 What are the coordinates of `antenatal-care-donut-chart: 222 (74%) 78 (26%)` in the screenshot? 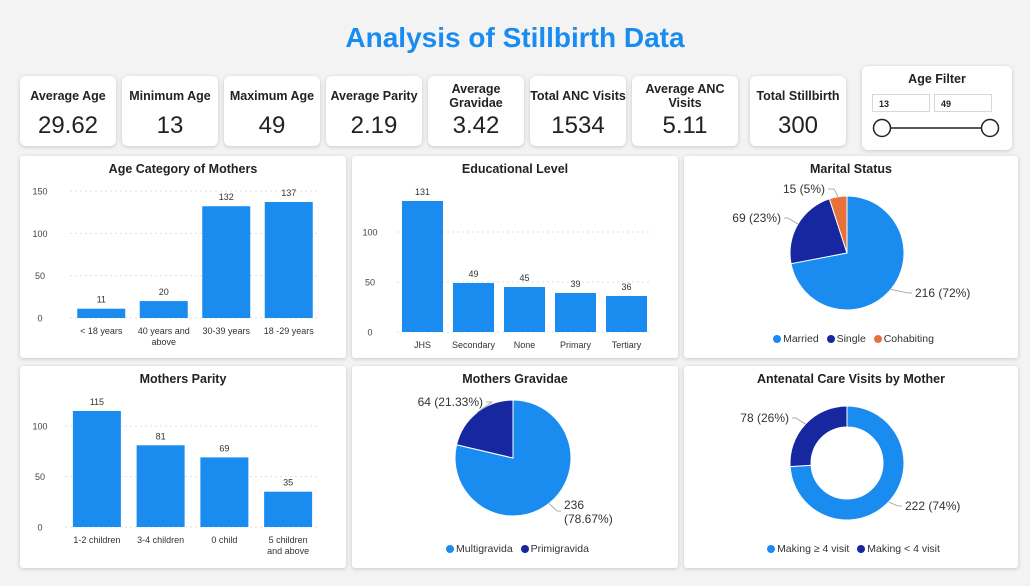 It's located at (850, 463).